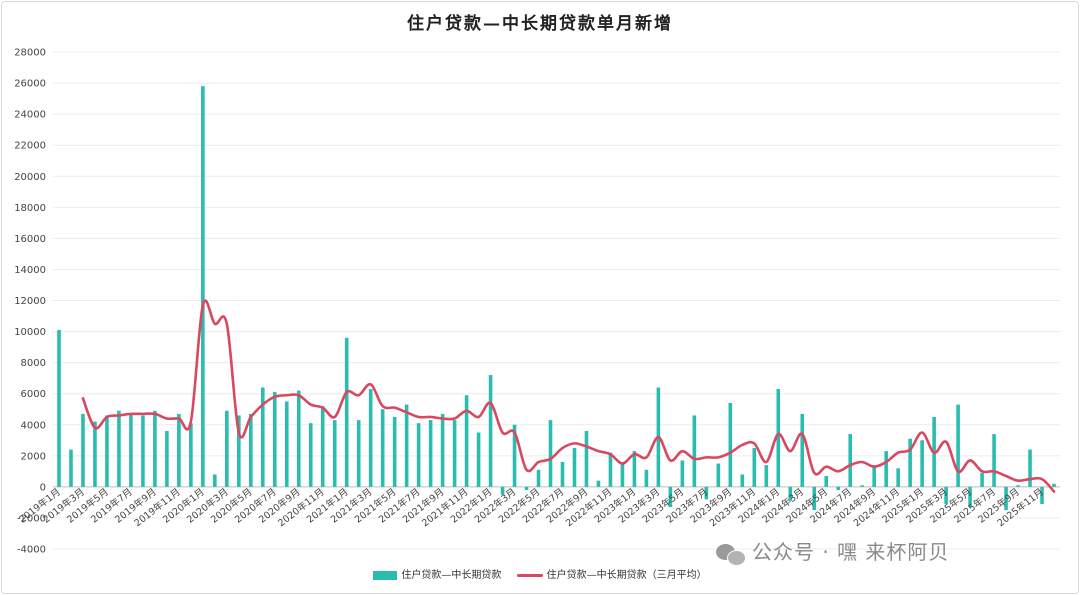 The height and width of the screenshot is (595, 1080). I want to click on y-tick-label: 26000, so click(30, 84).